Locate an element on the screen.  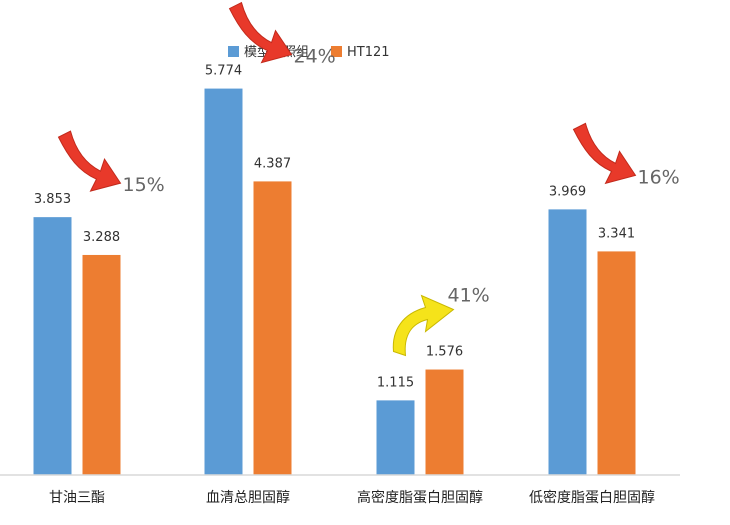
category-labels-group: 甘油三酯 血清总胆固醇 高密度脂蛋白胆固醇 低密度脂蛋白胆固醇 is located at coordinates (352, 497).